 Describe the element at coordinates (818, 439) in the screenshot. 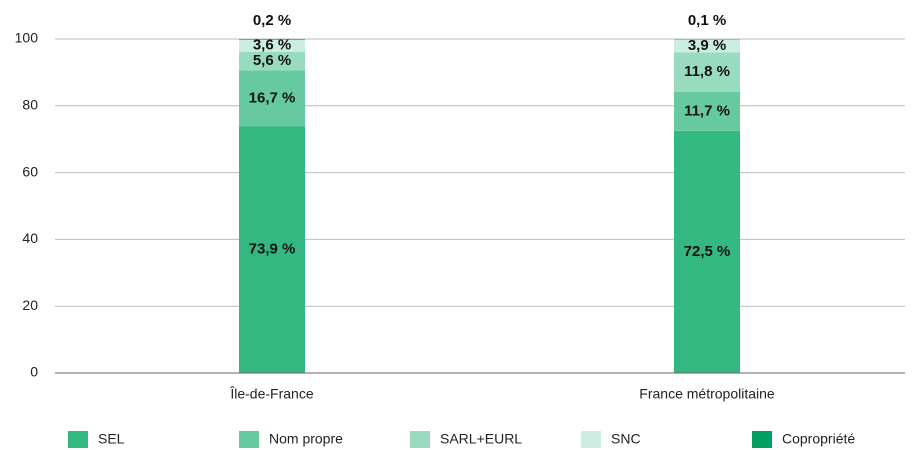

I see `legend-label: Copropriété` at that location.